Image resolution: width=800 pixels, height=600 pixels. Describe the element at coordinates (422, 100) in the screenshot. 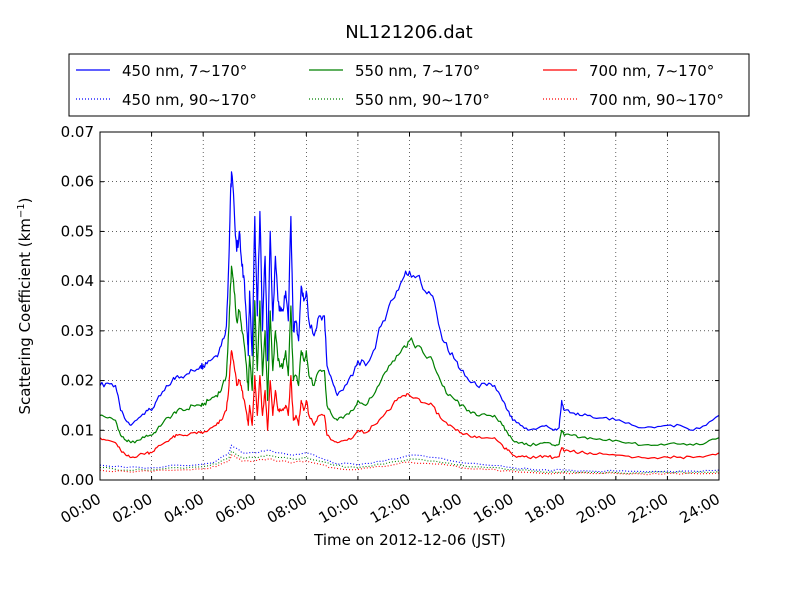

I see `legend-label: 550 nm, 90∼170°` at that location.